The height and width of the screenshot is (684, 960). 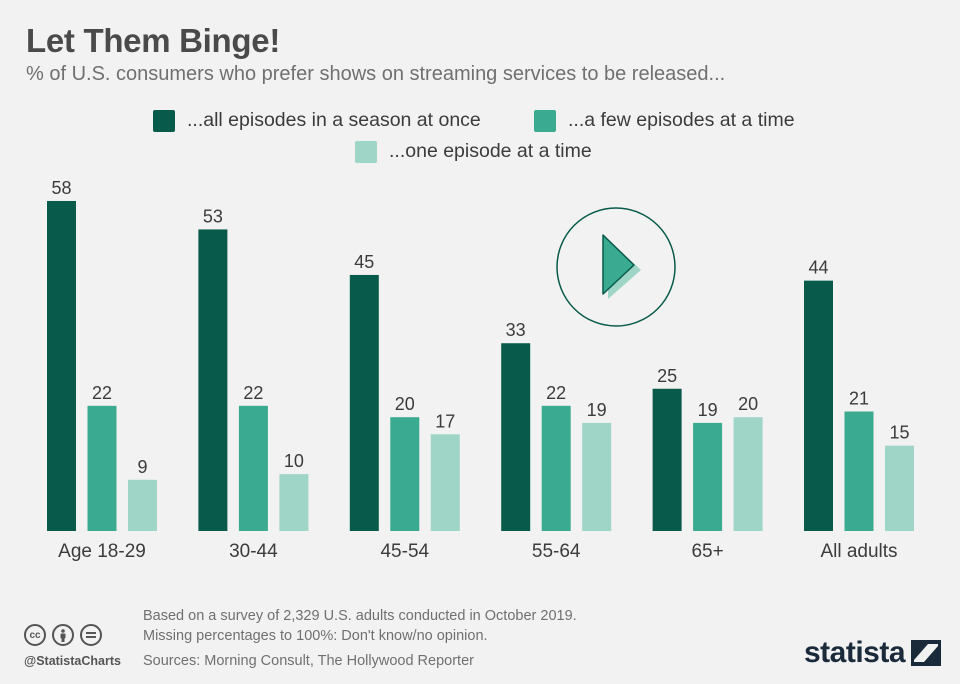 I want to click on legend-item-one-episode: ...one episode at a time, so click(x=473, y=151).